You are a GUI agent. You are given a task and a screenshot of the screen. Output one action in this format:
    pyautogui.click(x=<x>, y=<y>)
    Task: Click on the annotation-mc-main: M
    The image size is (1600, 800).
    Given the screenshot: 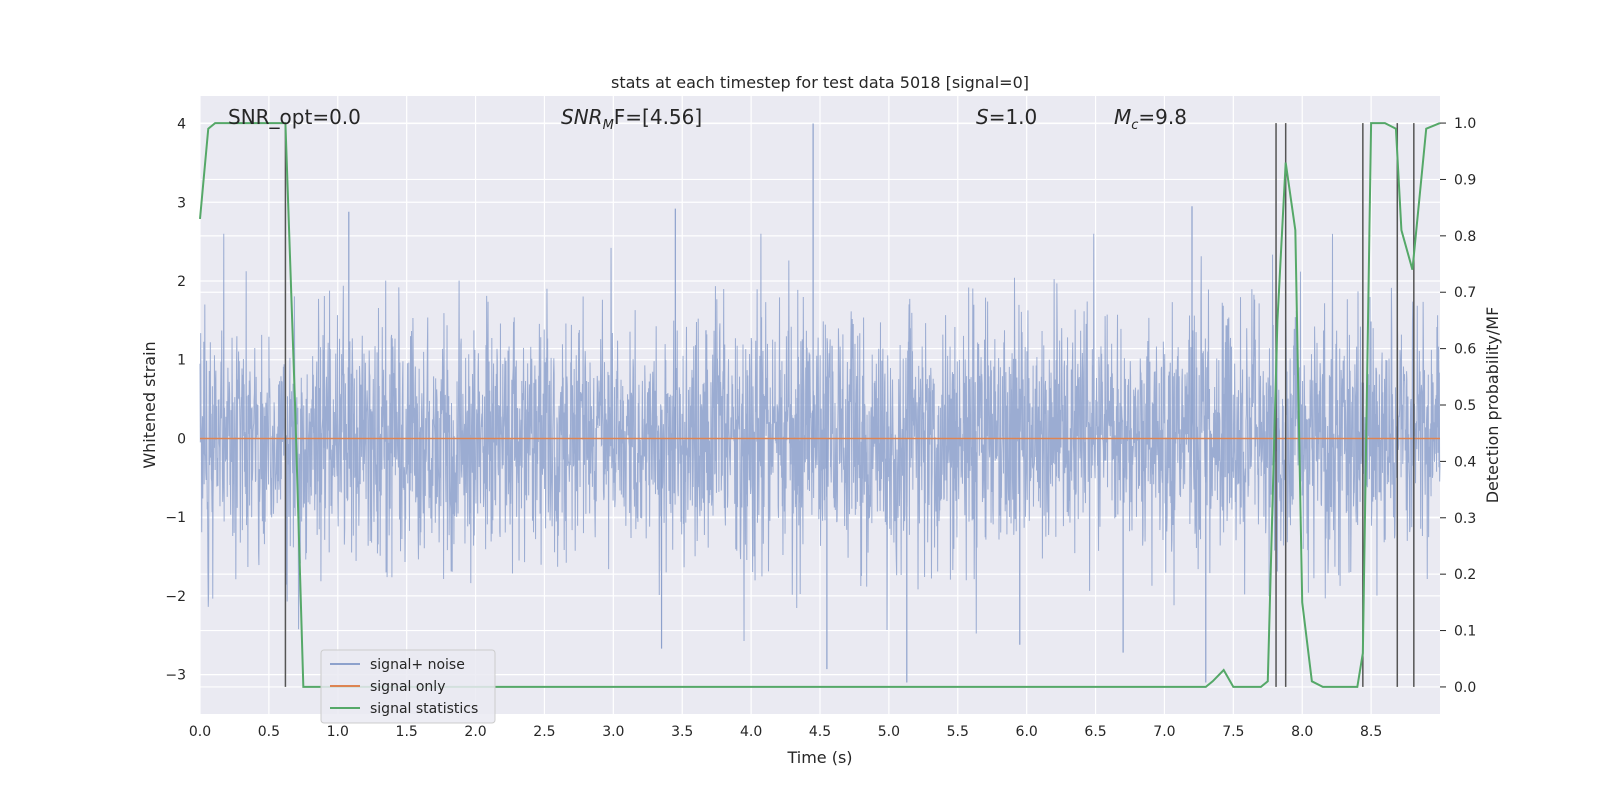 What is the action you would take?
    pyautogui.click(x=1122, y=117)
    